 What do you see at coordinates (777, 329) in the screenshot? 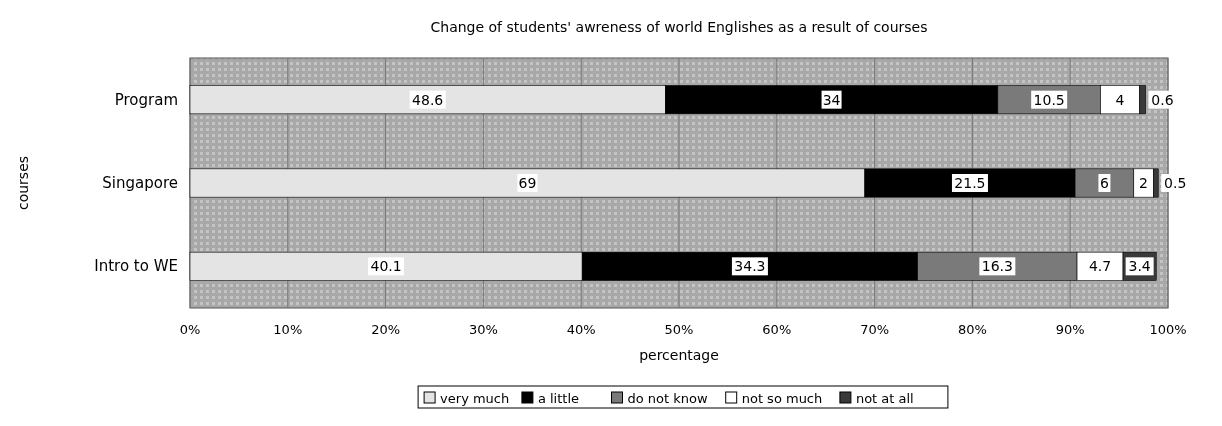
I see `x-tick-label: 60%` at bounding box center [777, 329].